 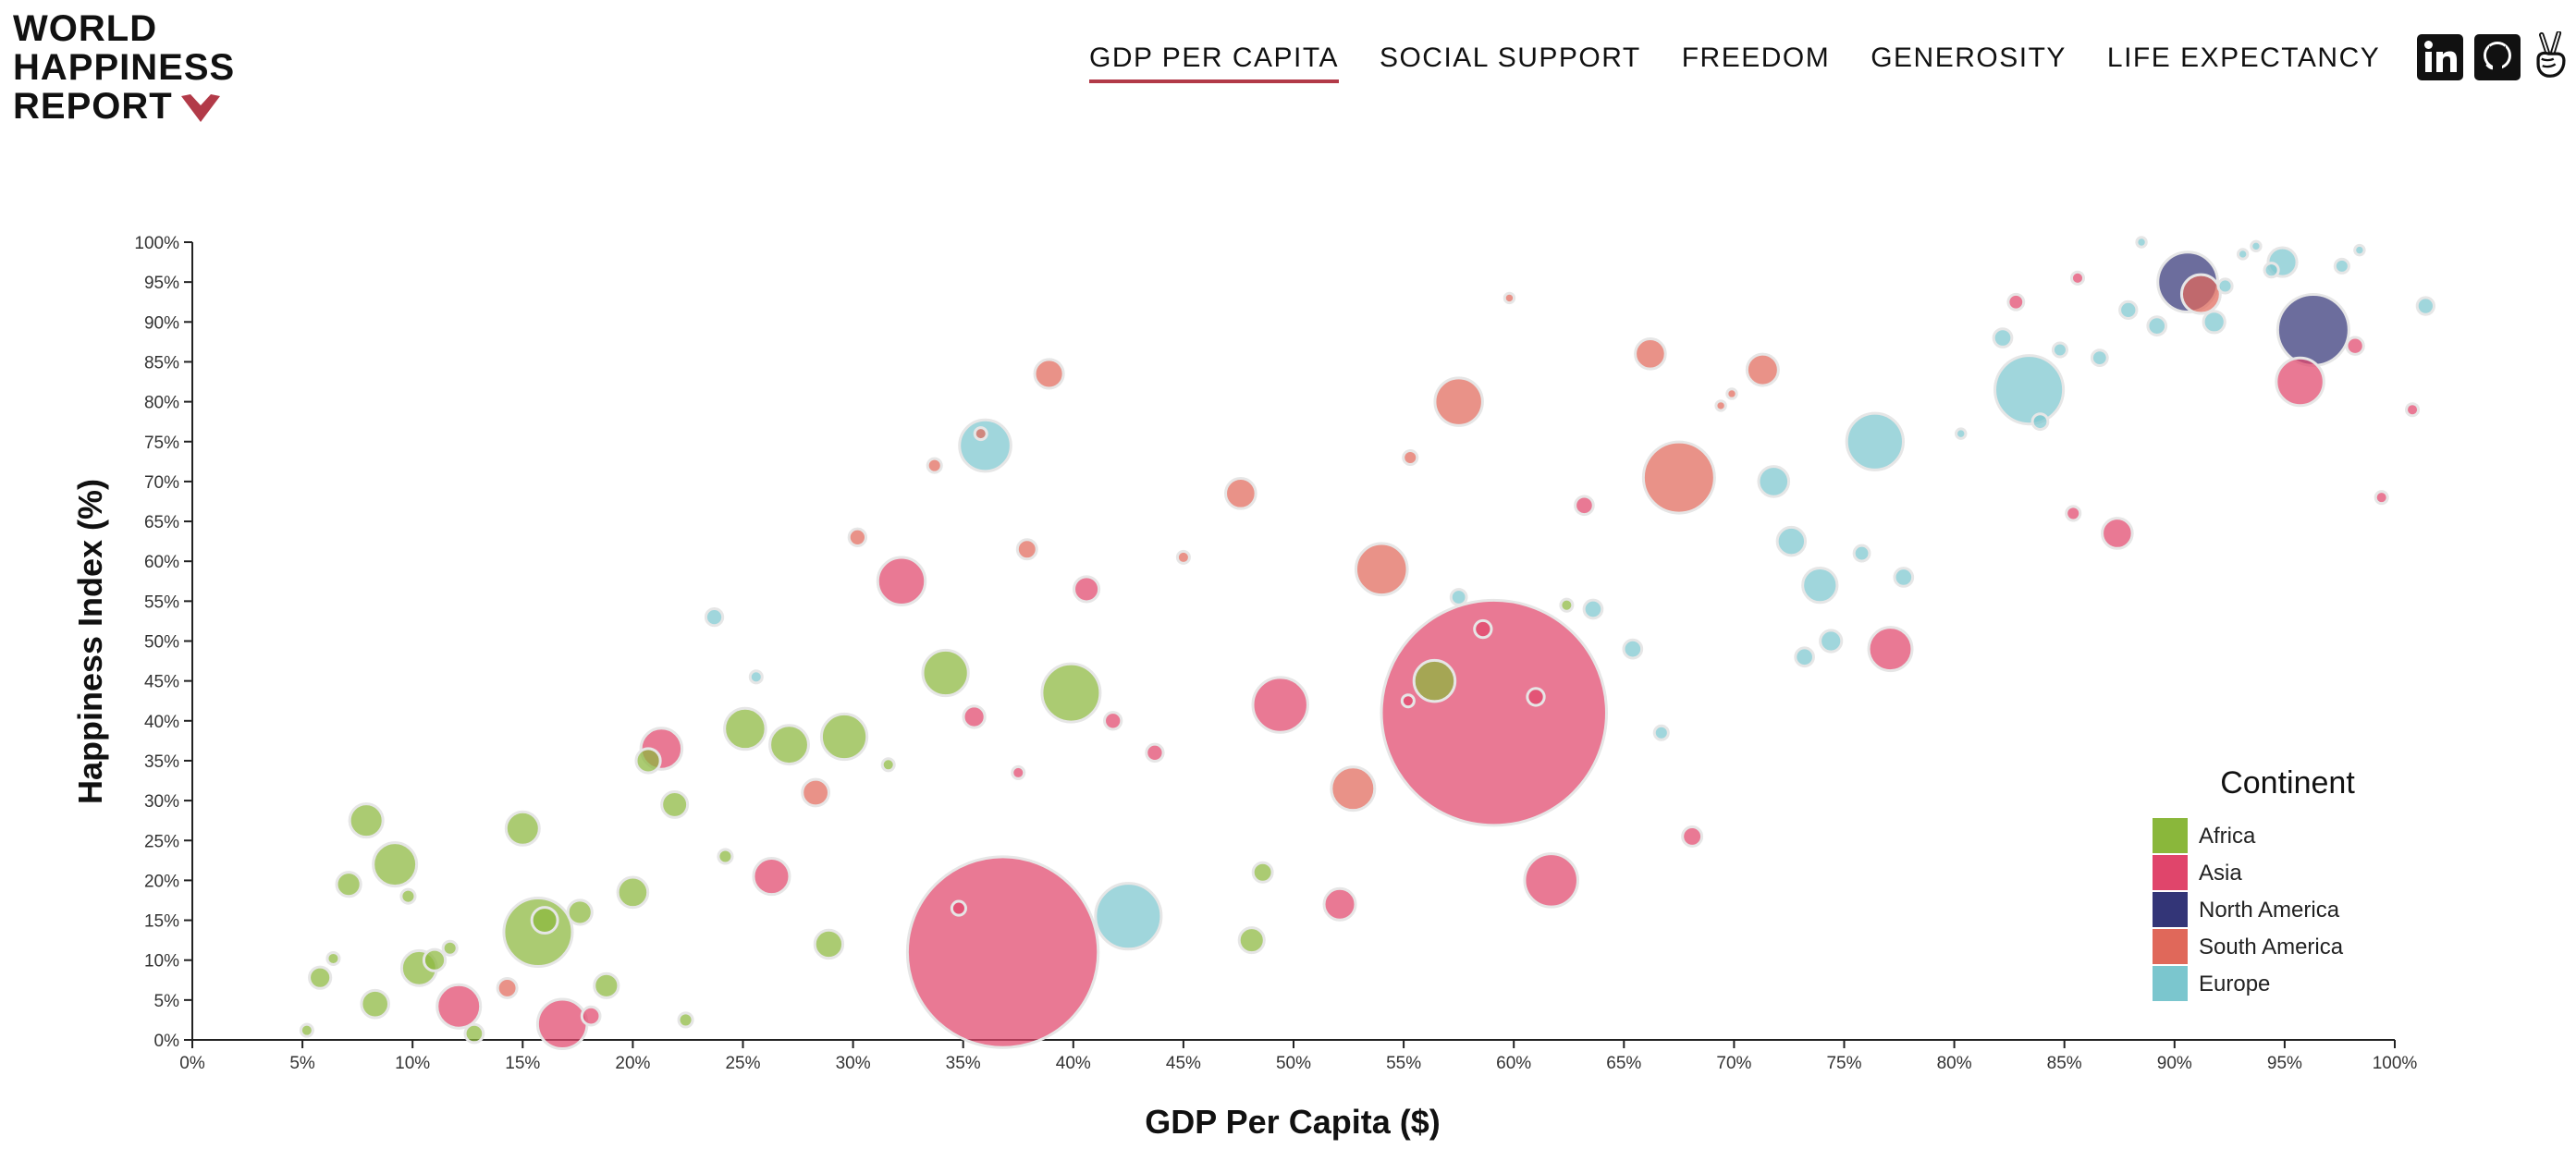 I want to click on nav-tab-life-expectancy: LIFE EXPECTANCY, so click(x=2243, y=58).